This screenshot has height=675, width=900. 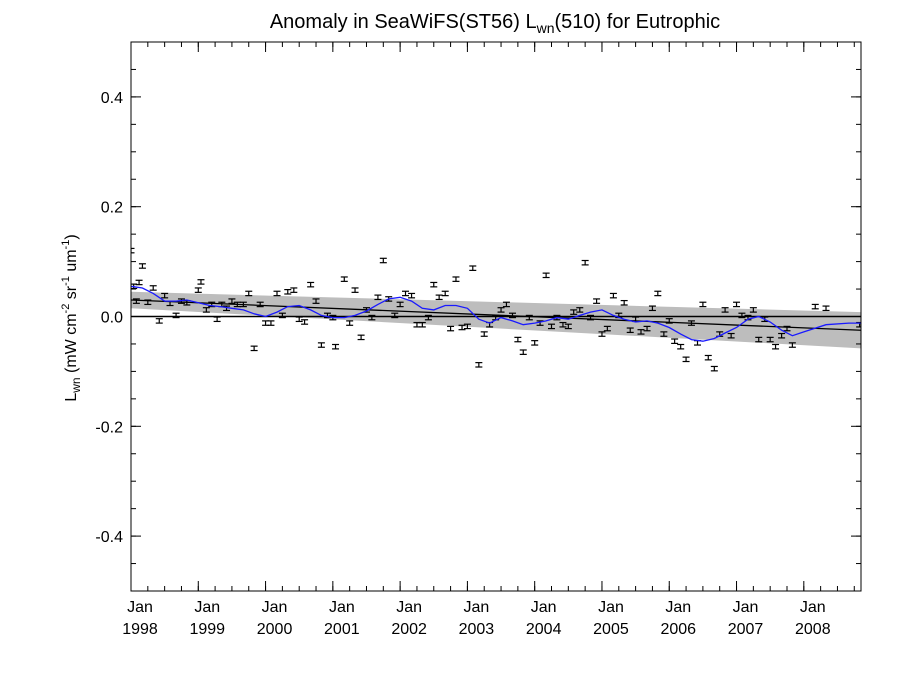 What do you see at coordinates (112, 98) in the screenshot?
I see `y-tick-label: 0.4` at bounding box center [112, 98].